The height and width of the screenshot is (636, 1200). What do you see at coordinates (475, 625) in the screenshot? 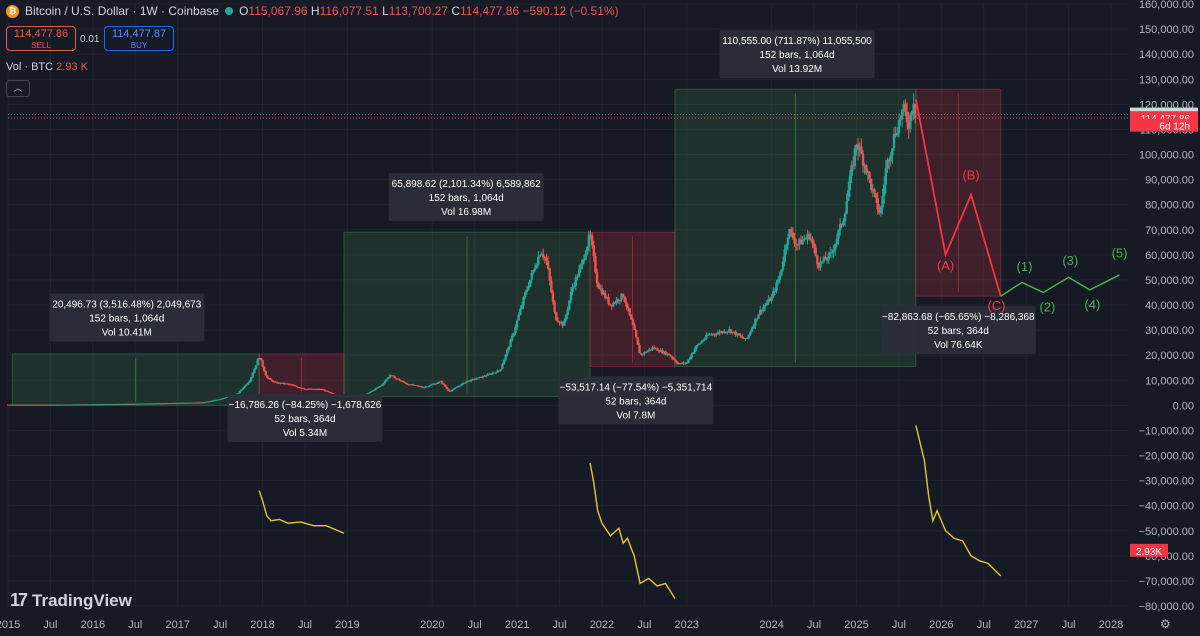
I see `time-tick-label: Jul` at bounding box center [475, 625].